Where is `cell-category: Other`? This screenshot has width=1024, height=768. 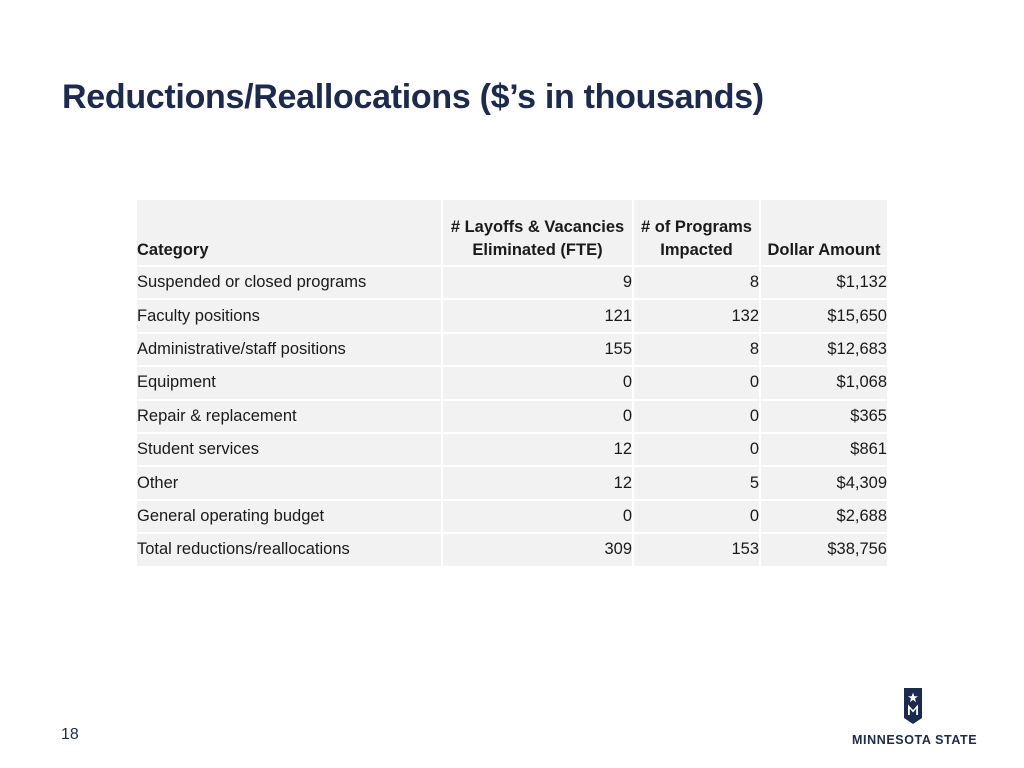 cell-category: Other is located at coordinates (290, 484).